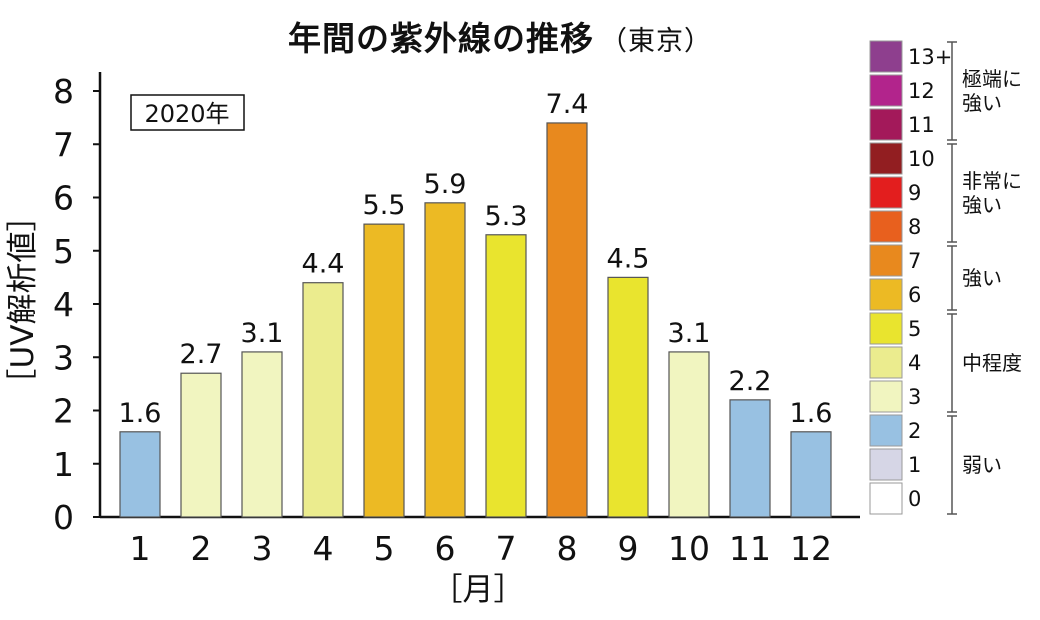 Image resolution: width=1040 pixels, height=620 pixels. I want to click on data-label: 7.4, so click(567, 104).